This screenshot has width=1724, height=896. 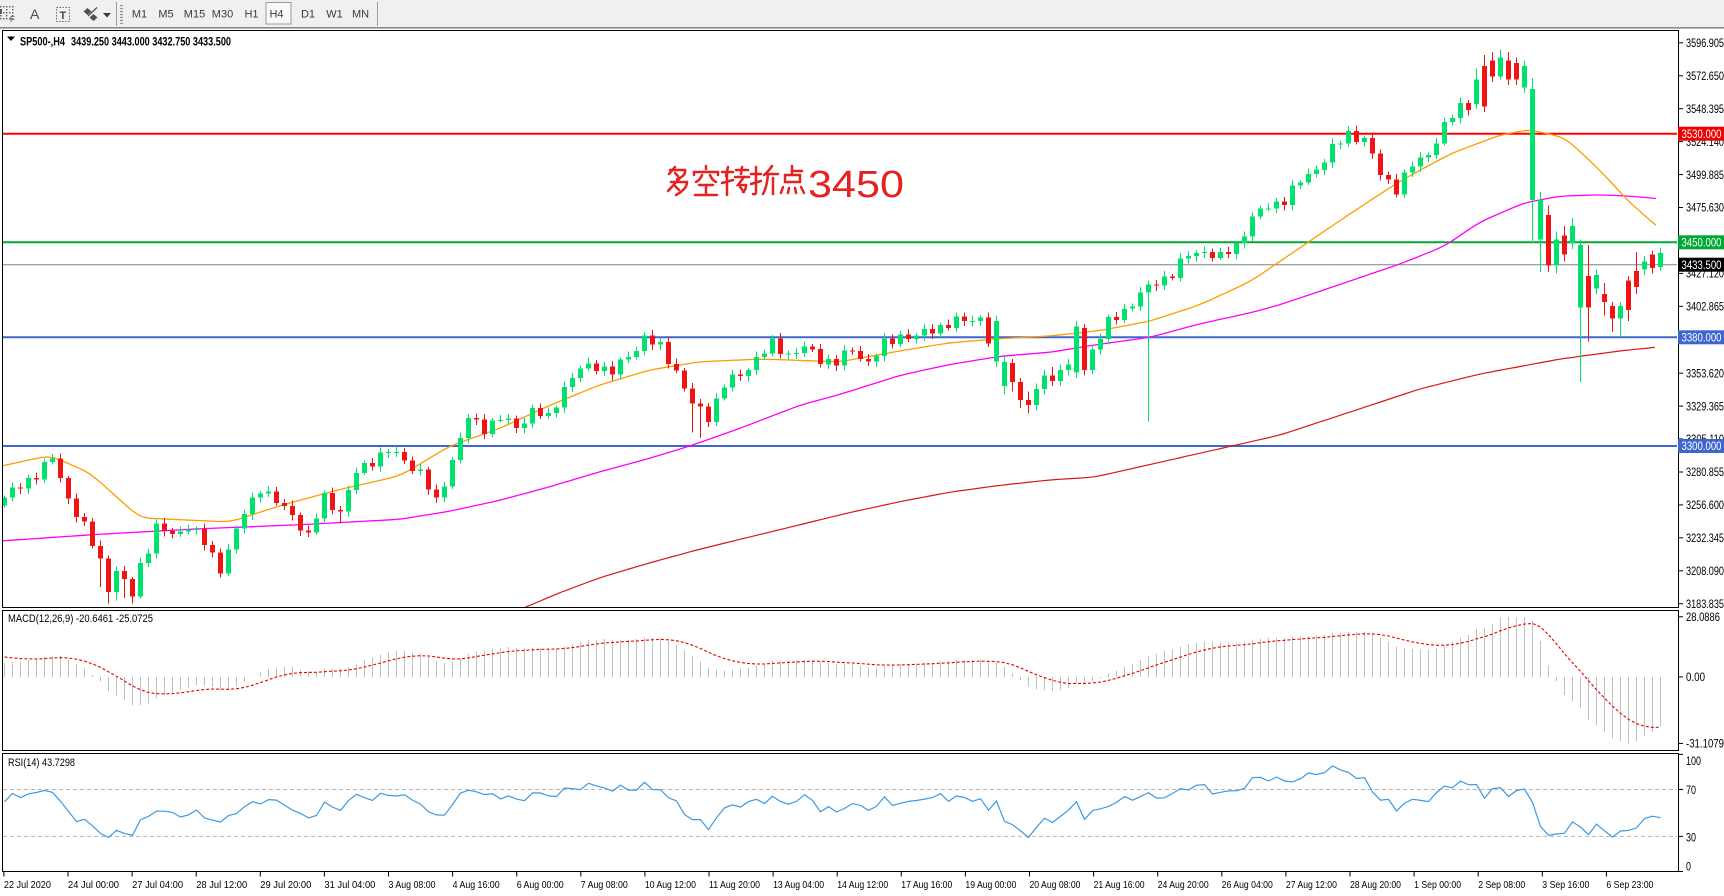 What do you see at coordinates (1437, 885) in the screenshot?
I see `svg-text: 1 Sep 00:00` at bounding box center [1437, 885].